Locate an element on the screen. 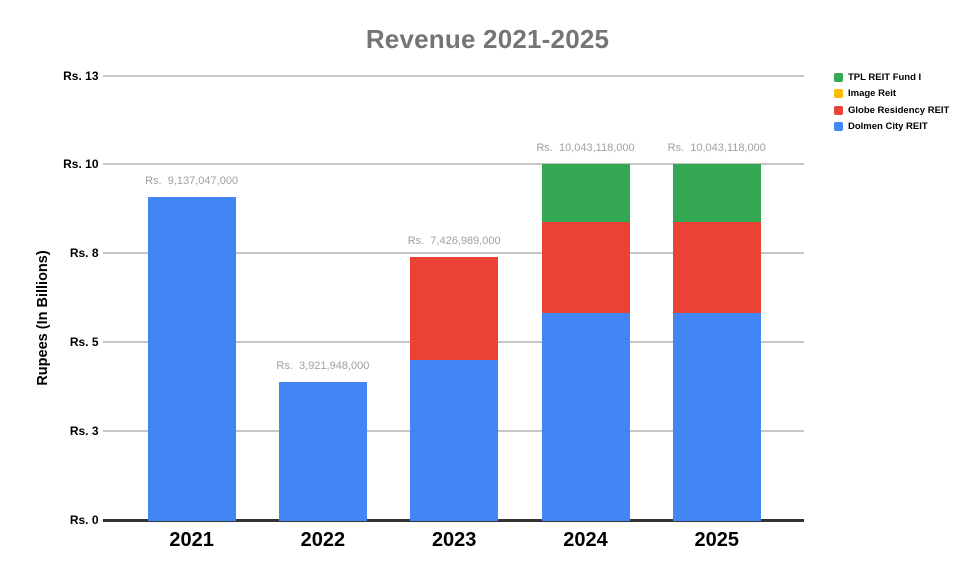 The image size is (975, 581). x-axis-category-label: 2024 is located at coordinates (585, 540).